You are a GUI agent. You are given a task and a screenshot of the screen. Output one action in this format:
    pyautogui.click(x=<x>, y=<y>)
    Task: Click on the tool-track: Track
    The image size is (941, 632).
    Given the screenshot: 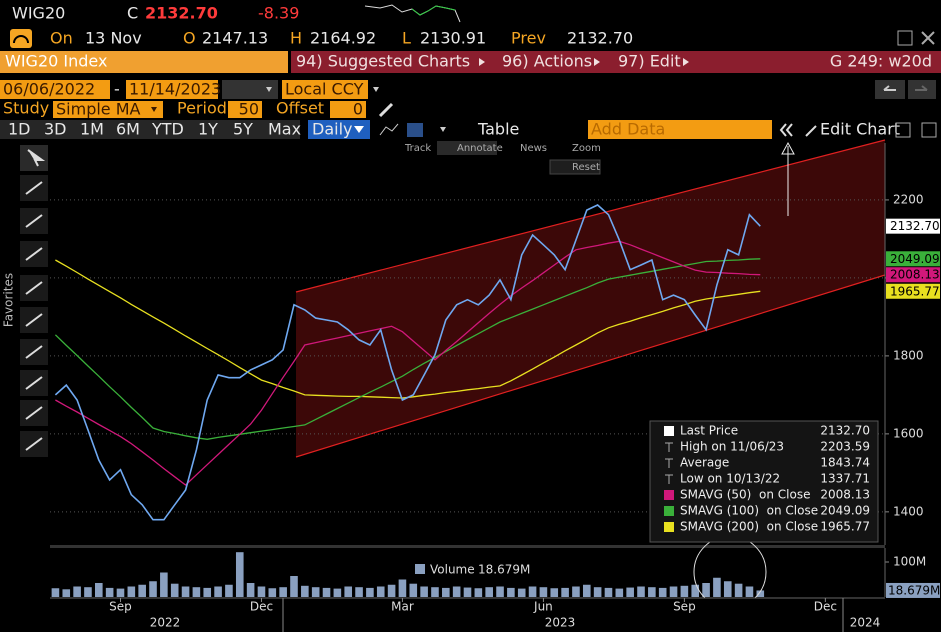 What is the action you would take?
    pyautogui.click(x=417, y=148)
    